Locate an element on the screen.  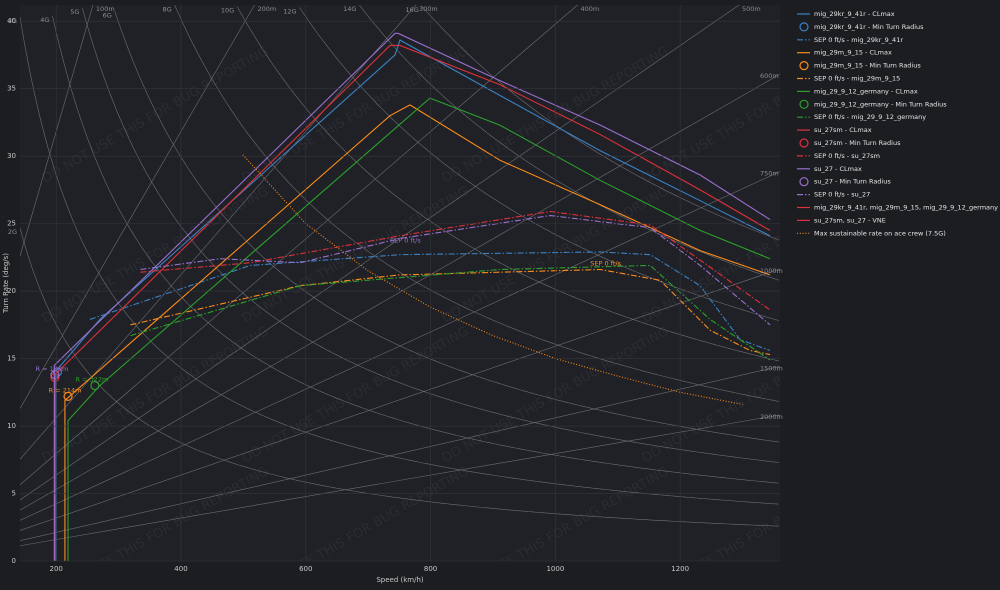
g-line-label: 14G is located at coordinates (349, 9).